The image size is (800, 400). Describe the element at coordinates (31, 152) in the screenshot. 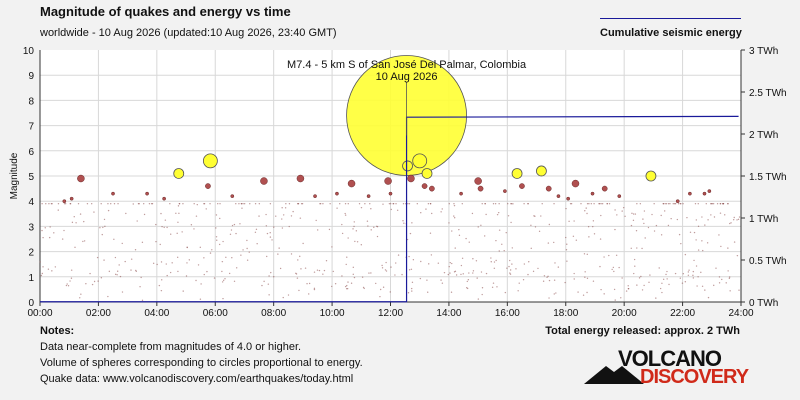

I see `y-tick-label: 6` at that location.